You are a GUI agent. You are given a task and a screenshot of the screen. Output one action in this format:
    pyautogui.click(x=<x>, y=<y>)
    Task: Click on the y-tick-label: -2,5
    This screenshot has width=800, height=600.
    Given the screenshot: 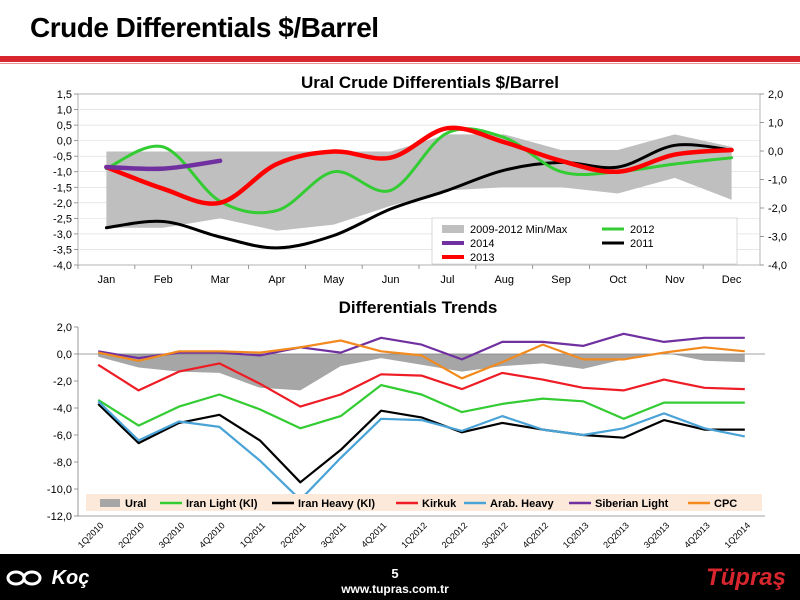 What is the action you would take?
    pyautogui.click(x=62, y=219)
    